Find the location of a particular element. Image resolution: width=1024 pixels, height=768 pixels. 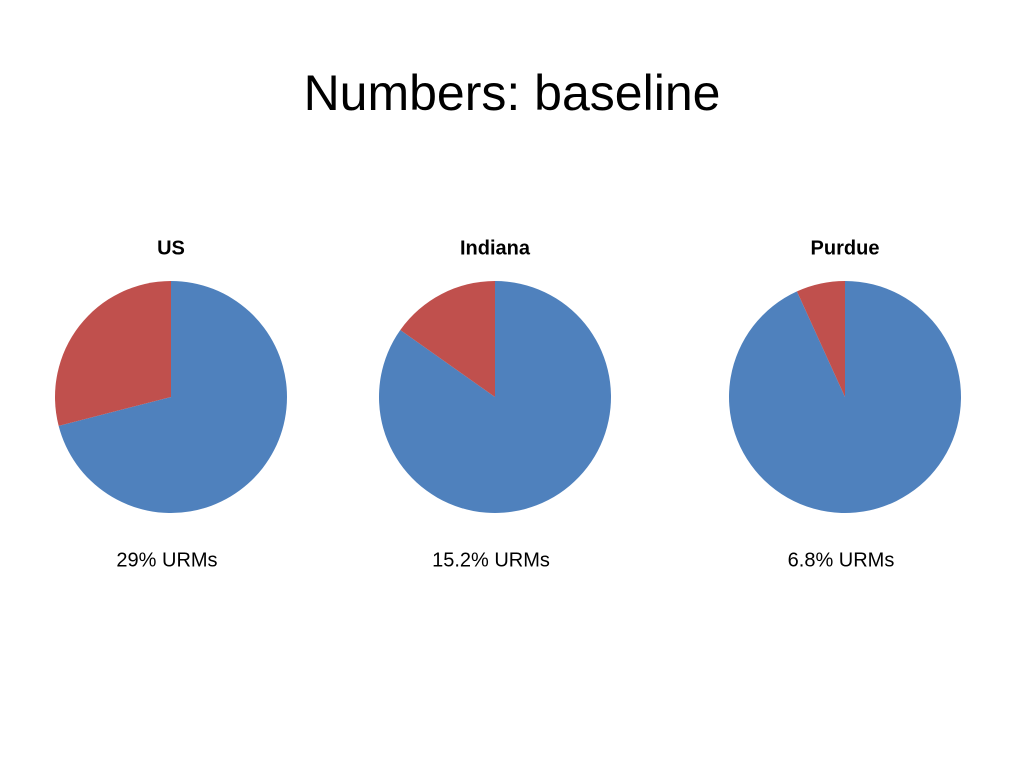

pie-title: US is located at coordinates (171, 248).